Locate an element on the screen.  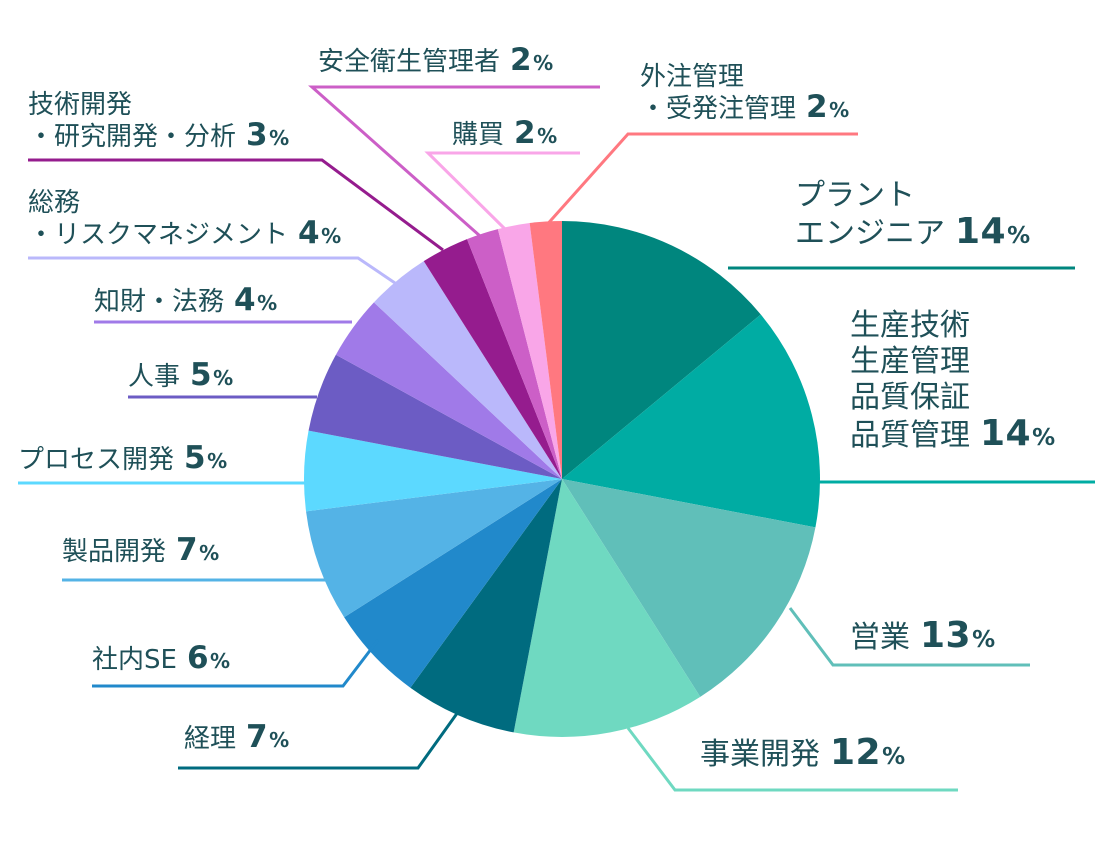
slice-label: 知財・法務 4% is located at coordinates (185, 301).